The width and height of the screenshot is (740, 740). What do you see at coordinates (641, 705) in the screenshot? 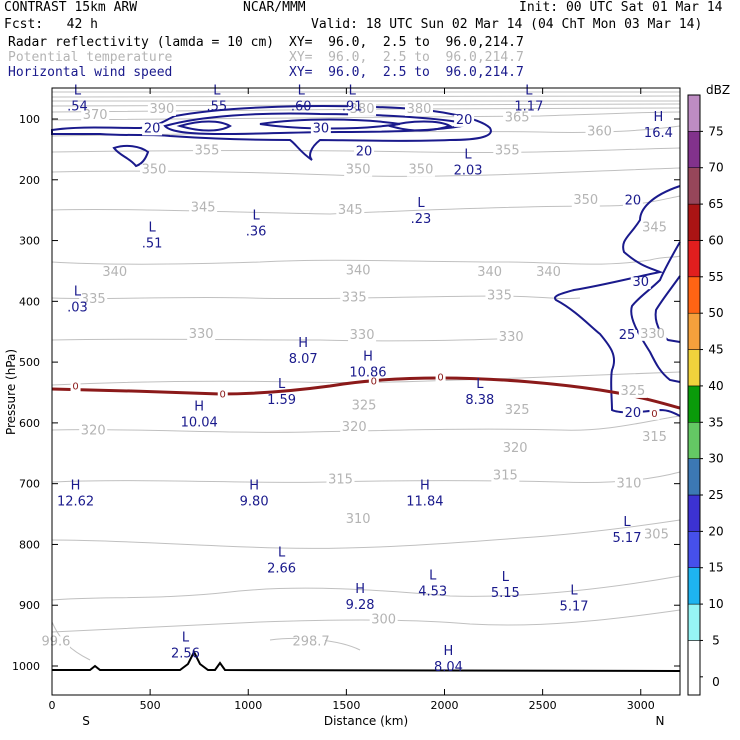
I see `x-tick-label: 3000` at bounding box center [641, 705].